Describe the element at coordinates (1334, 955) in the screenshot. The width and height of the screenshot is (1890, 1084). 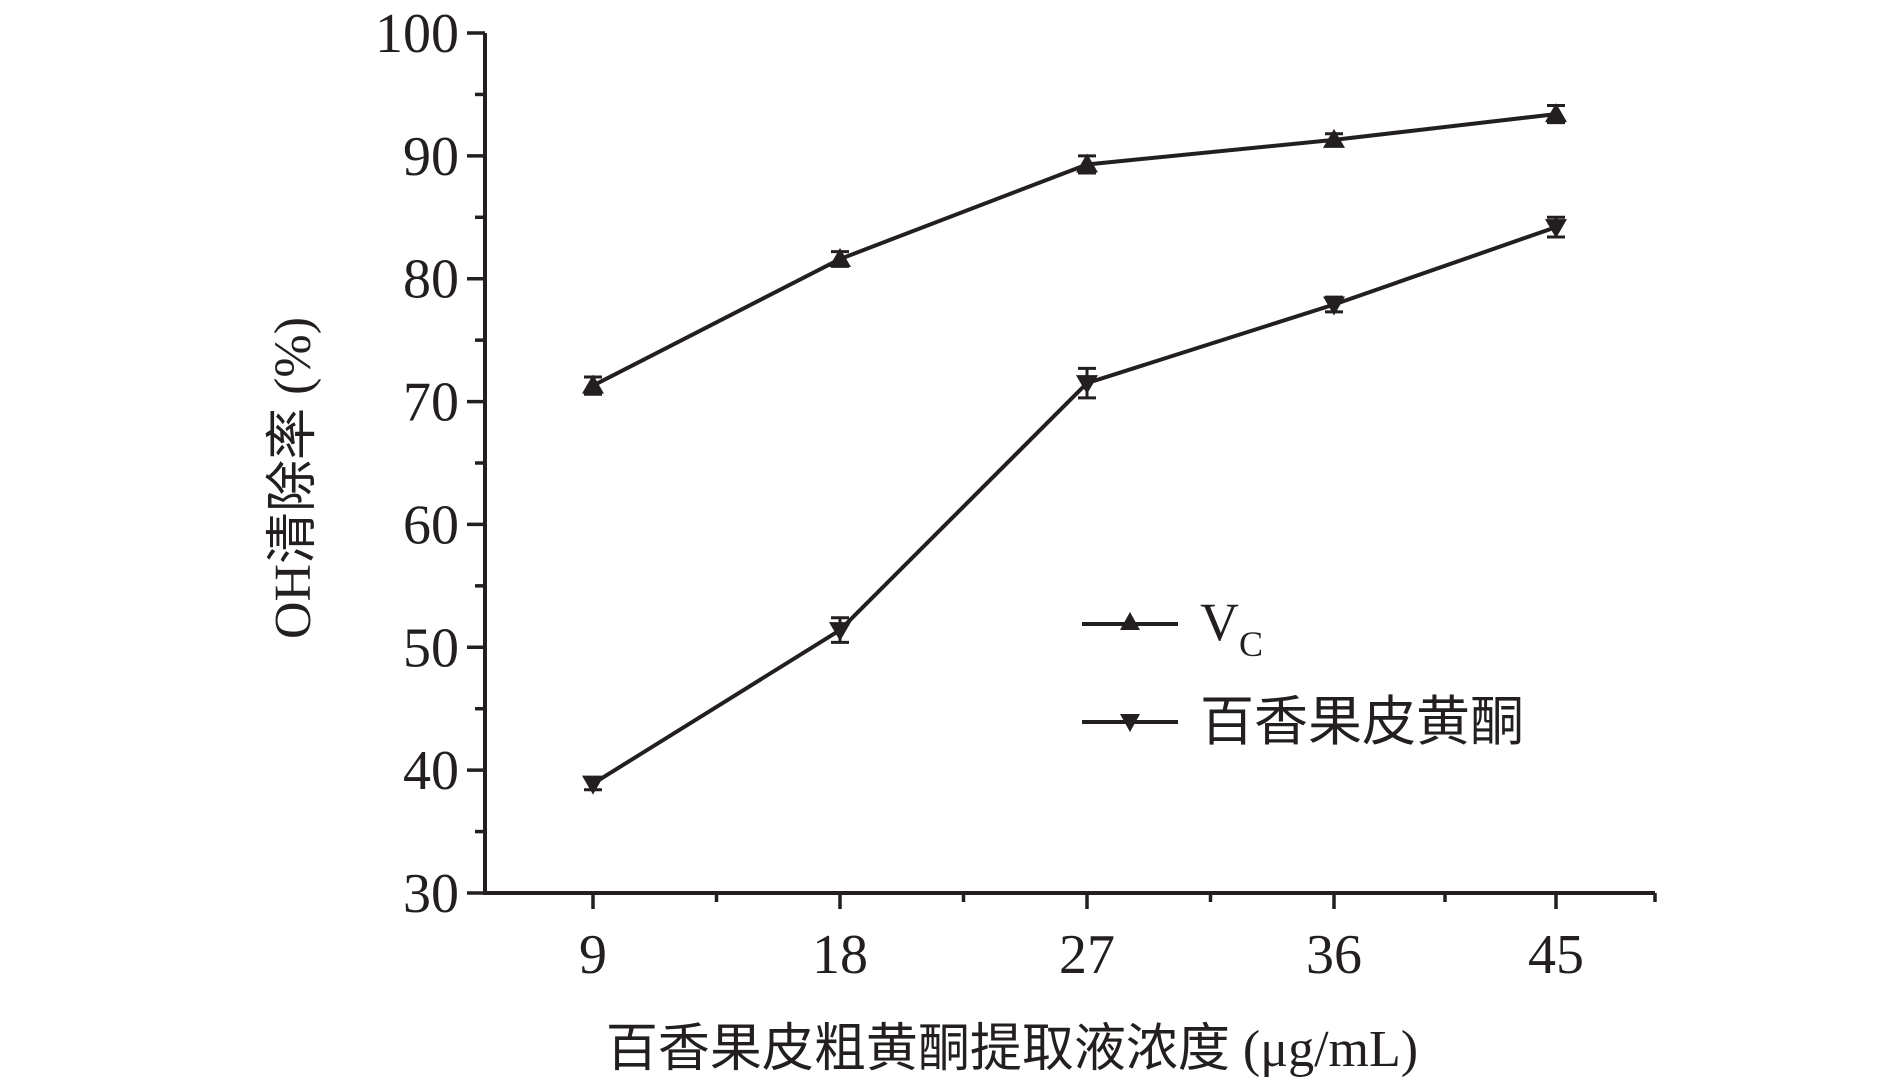
I see `x-tick-label: 36` at that location.